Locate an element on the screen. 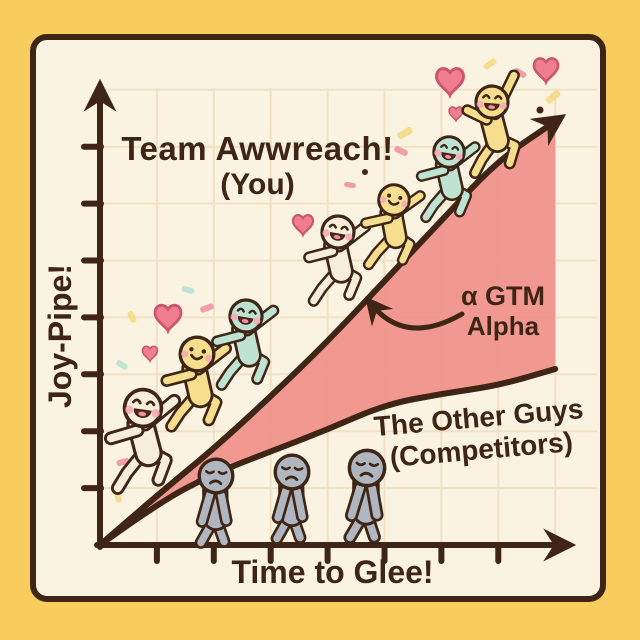  x-axis-label: Time to Glee! is located at coordinates (332, 572).